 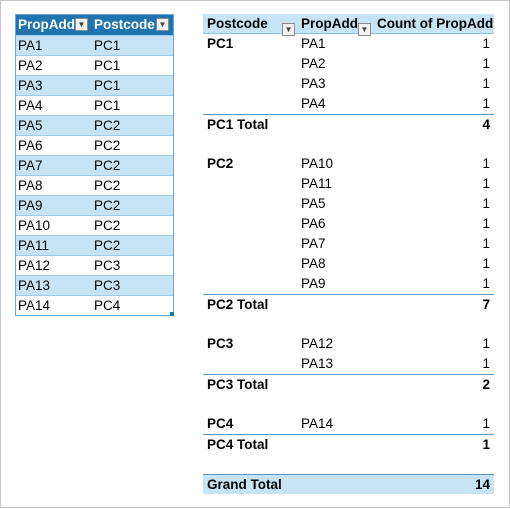 What do you see at coordinates (313, 263) in the screenshot?
I see `pivot-item-label: PA8` at bounding box center [313, 263].